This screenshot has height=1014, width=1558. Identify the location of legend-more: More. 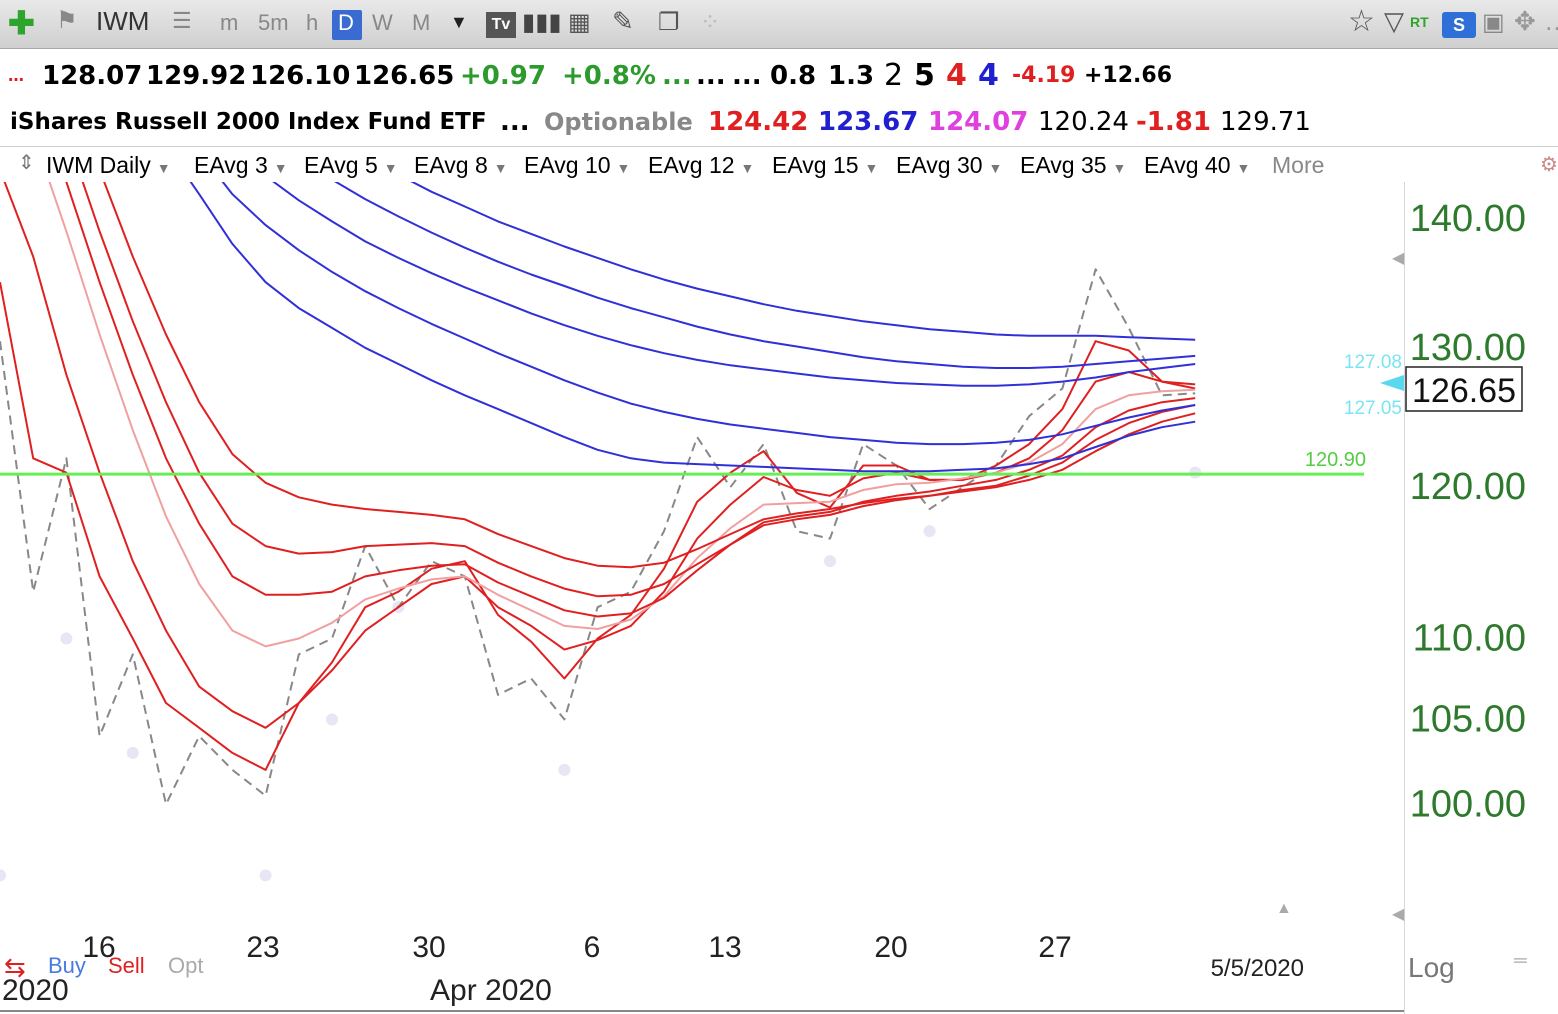
(1298, 165).